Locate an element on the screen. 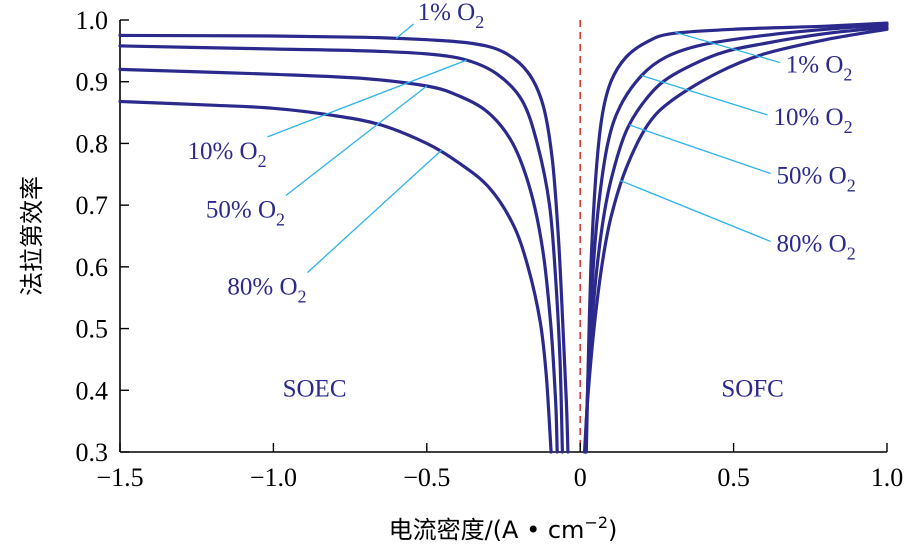  x-tick-label: 0.5 is located at coordinates (733, 477).